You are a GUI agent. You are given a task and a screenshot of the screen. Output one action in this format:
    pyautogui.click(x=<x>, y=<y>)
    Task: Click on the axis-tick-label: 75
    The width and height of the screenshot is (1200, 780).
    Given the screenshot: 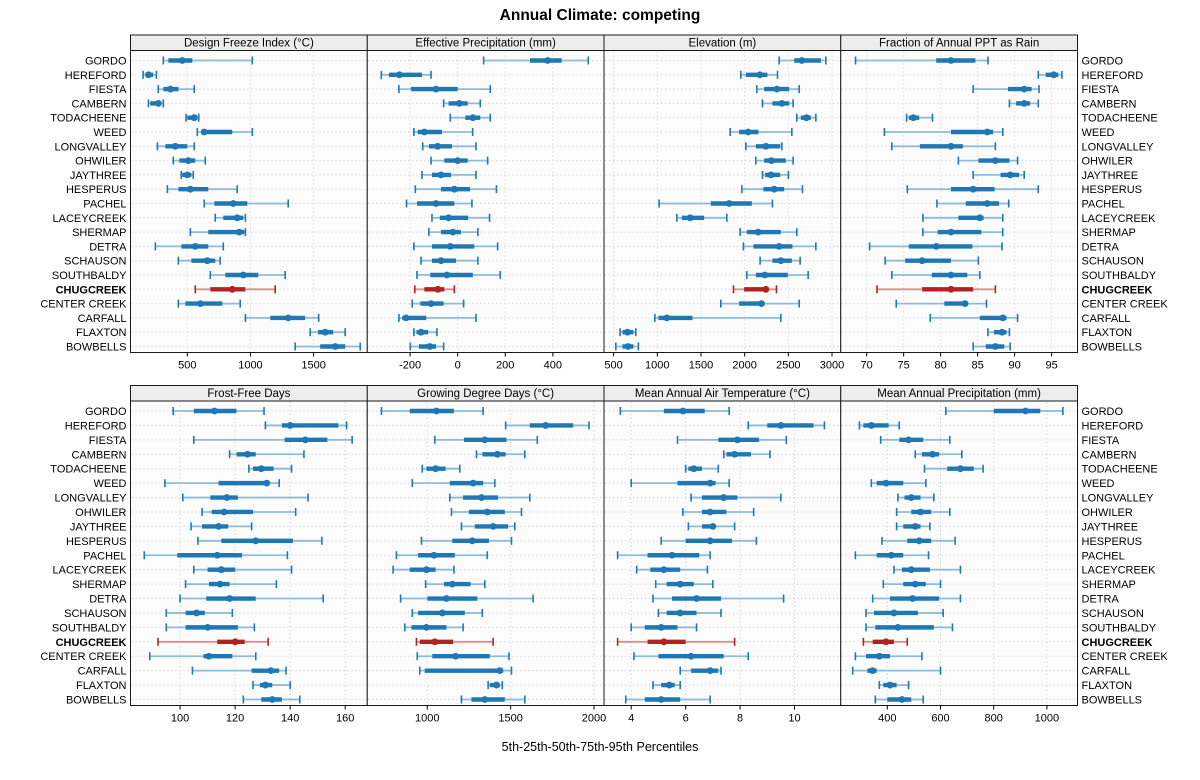 What is the action you would take?
    pyautogui.click(x=904, y=366)
    